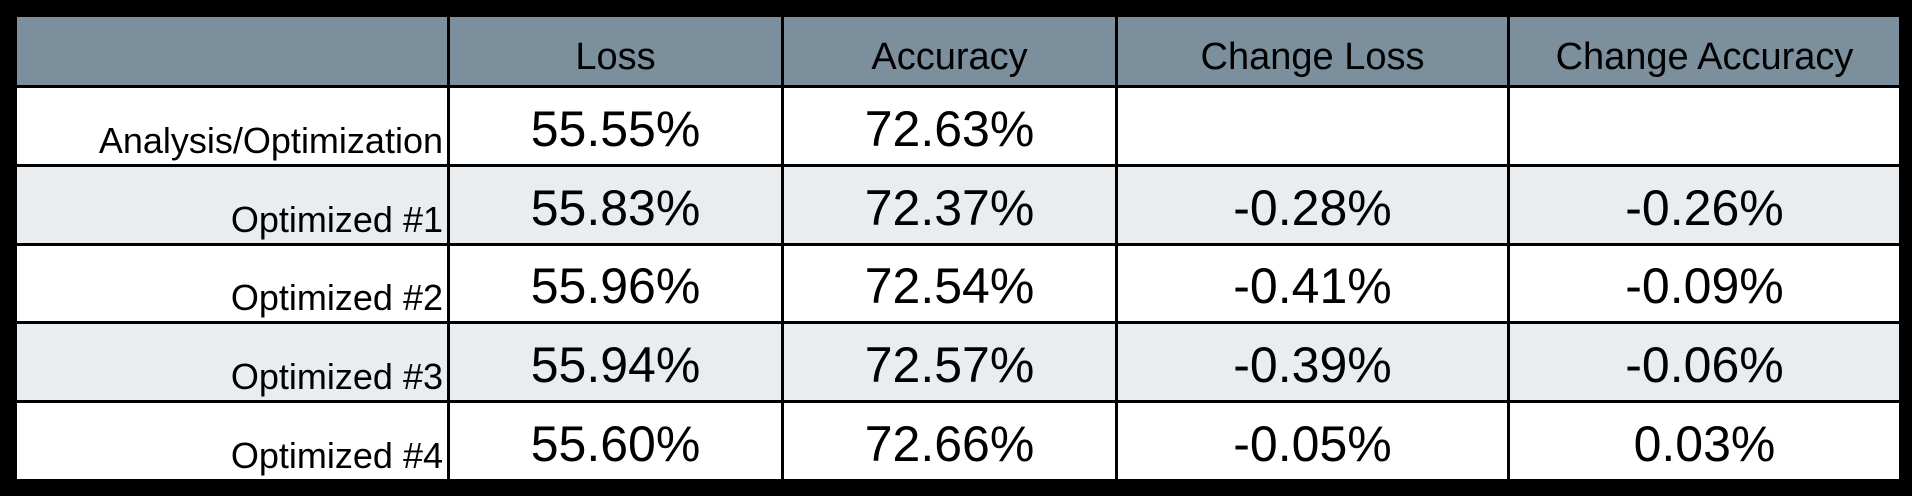  What do you see at coordinates (1704, 441) in the screenshot?
I see `change-accuracy-cell: 0.03%` at bounding box center [1704, 441].